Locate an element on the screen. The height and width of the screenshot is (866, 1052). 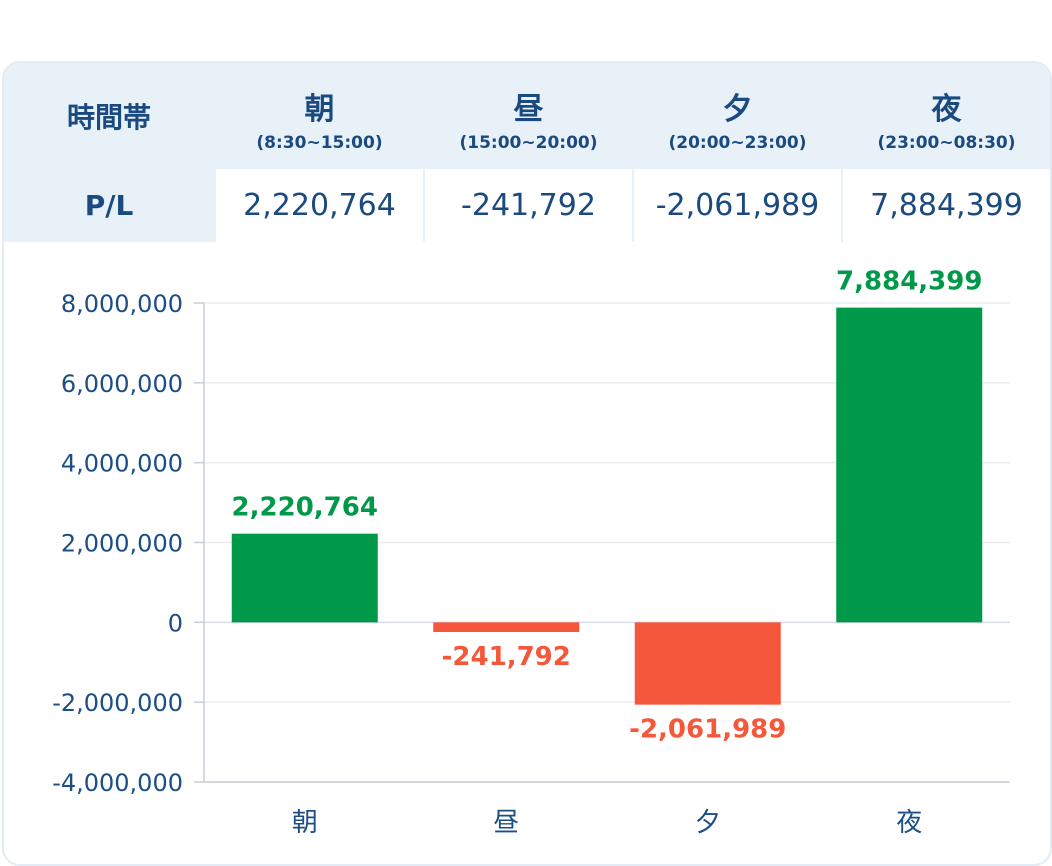
column-header-noon: 昼 (15:00~20:00) is located at coordinates (528, 123).